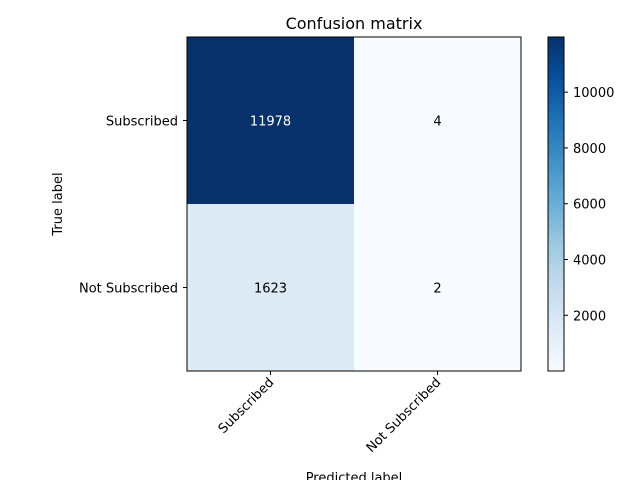 The image size is (640, 480). I want to click on cell-value-label: 2, so click(437, 289).